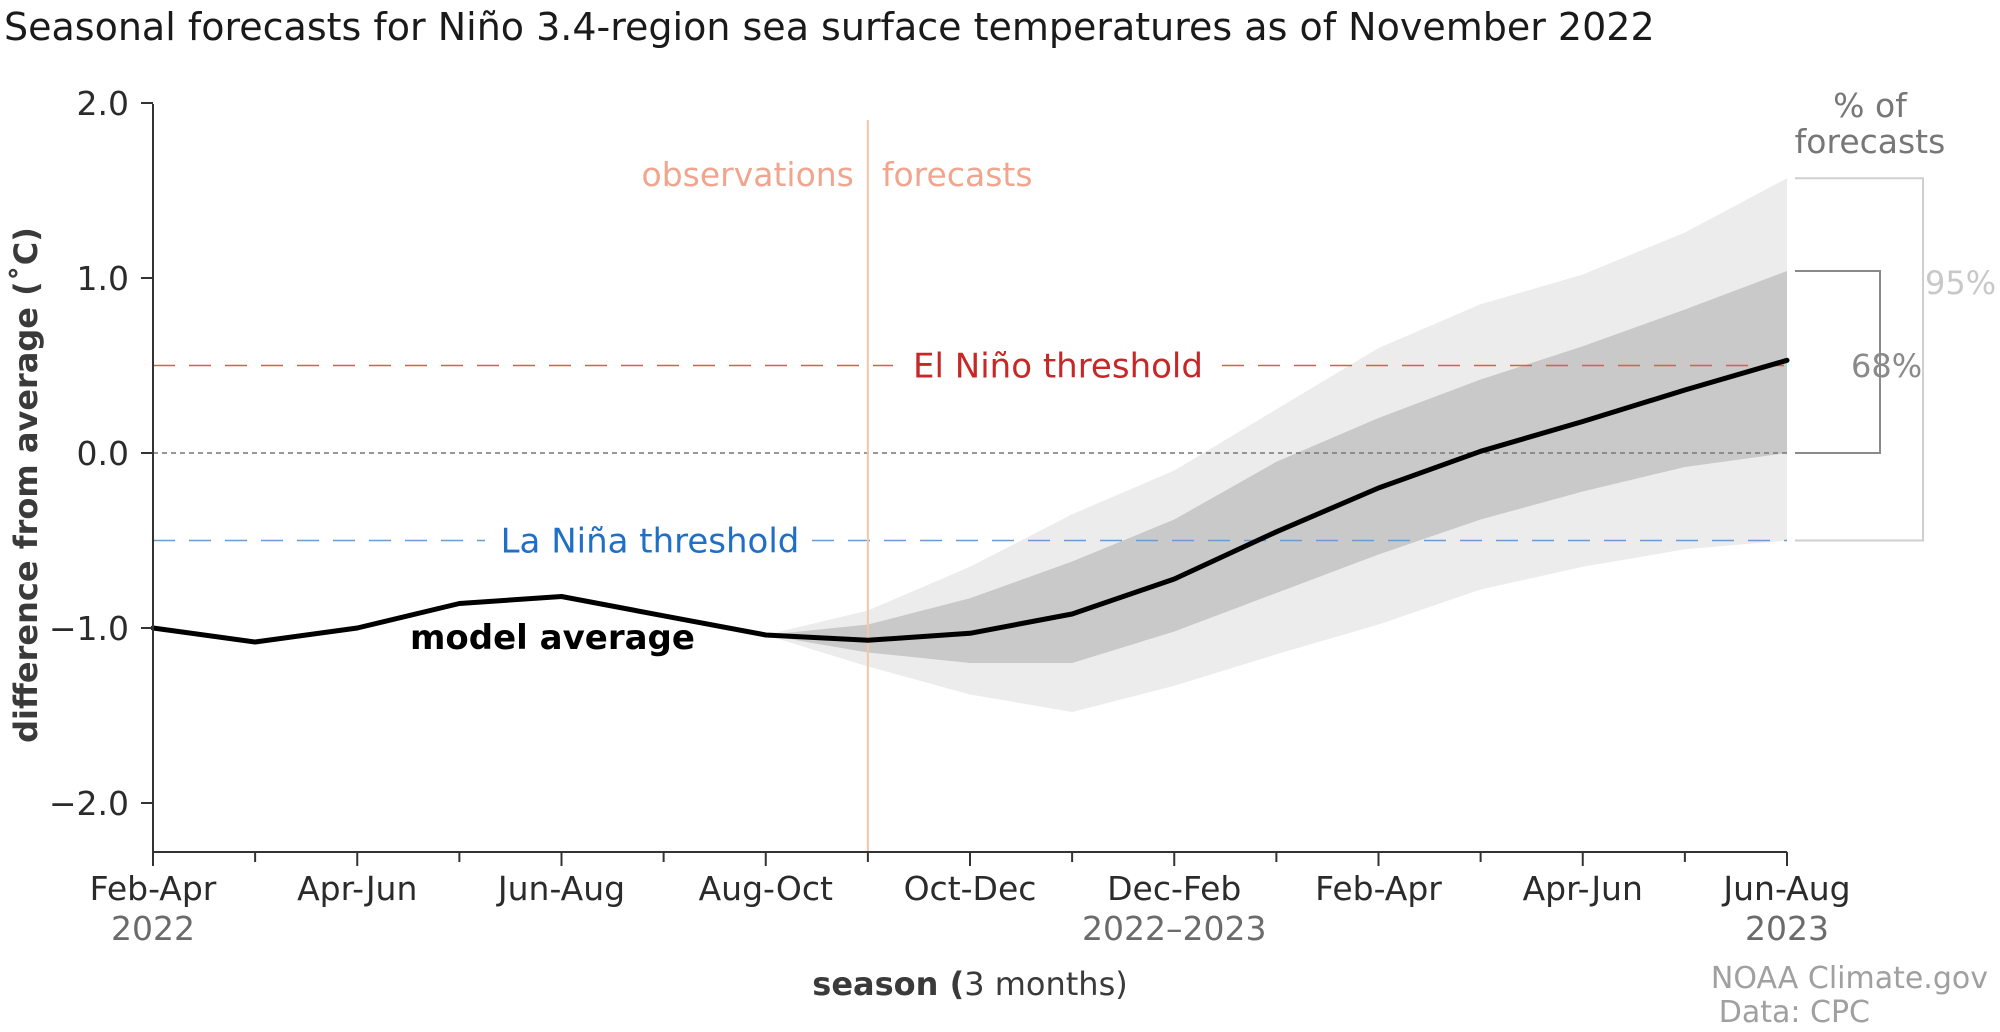 This screenshot has width=2000, height=1032. I want to click on x-axis-label-bold: season (, so click(888, 984).